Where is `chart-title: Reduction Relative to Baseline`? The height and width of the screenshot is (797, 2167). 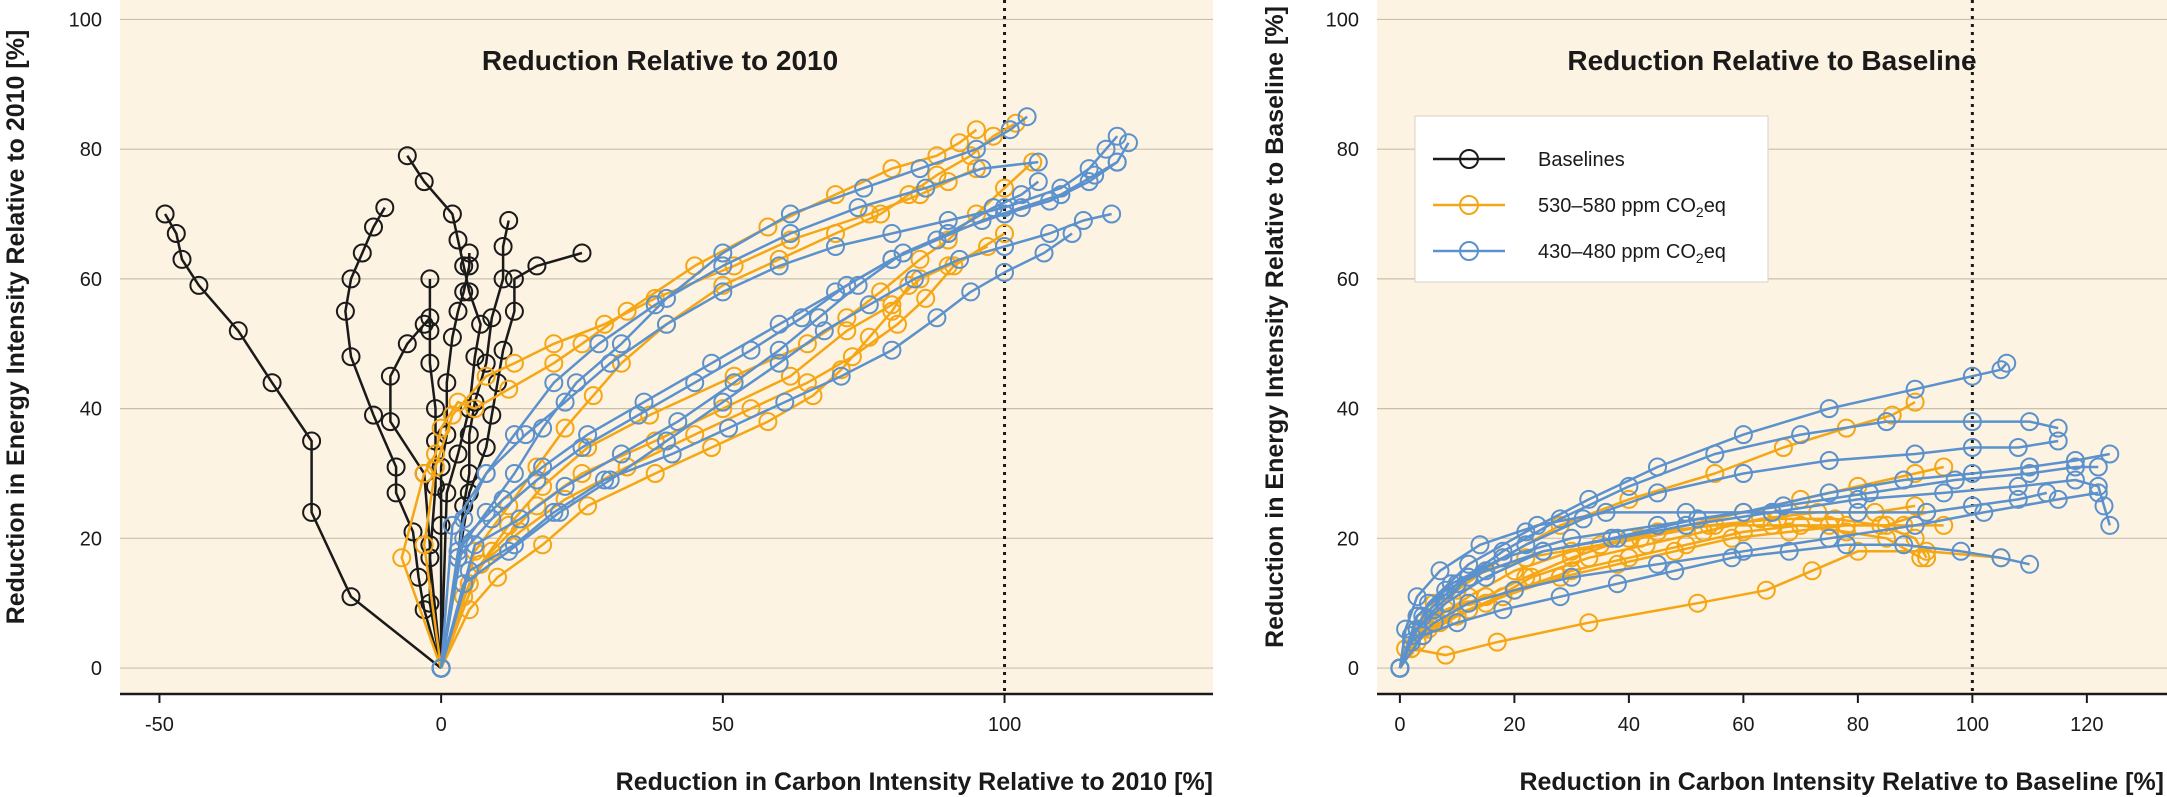 chart-title: Reduction Relative to Baseline is located at coordinates (1771, 60).